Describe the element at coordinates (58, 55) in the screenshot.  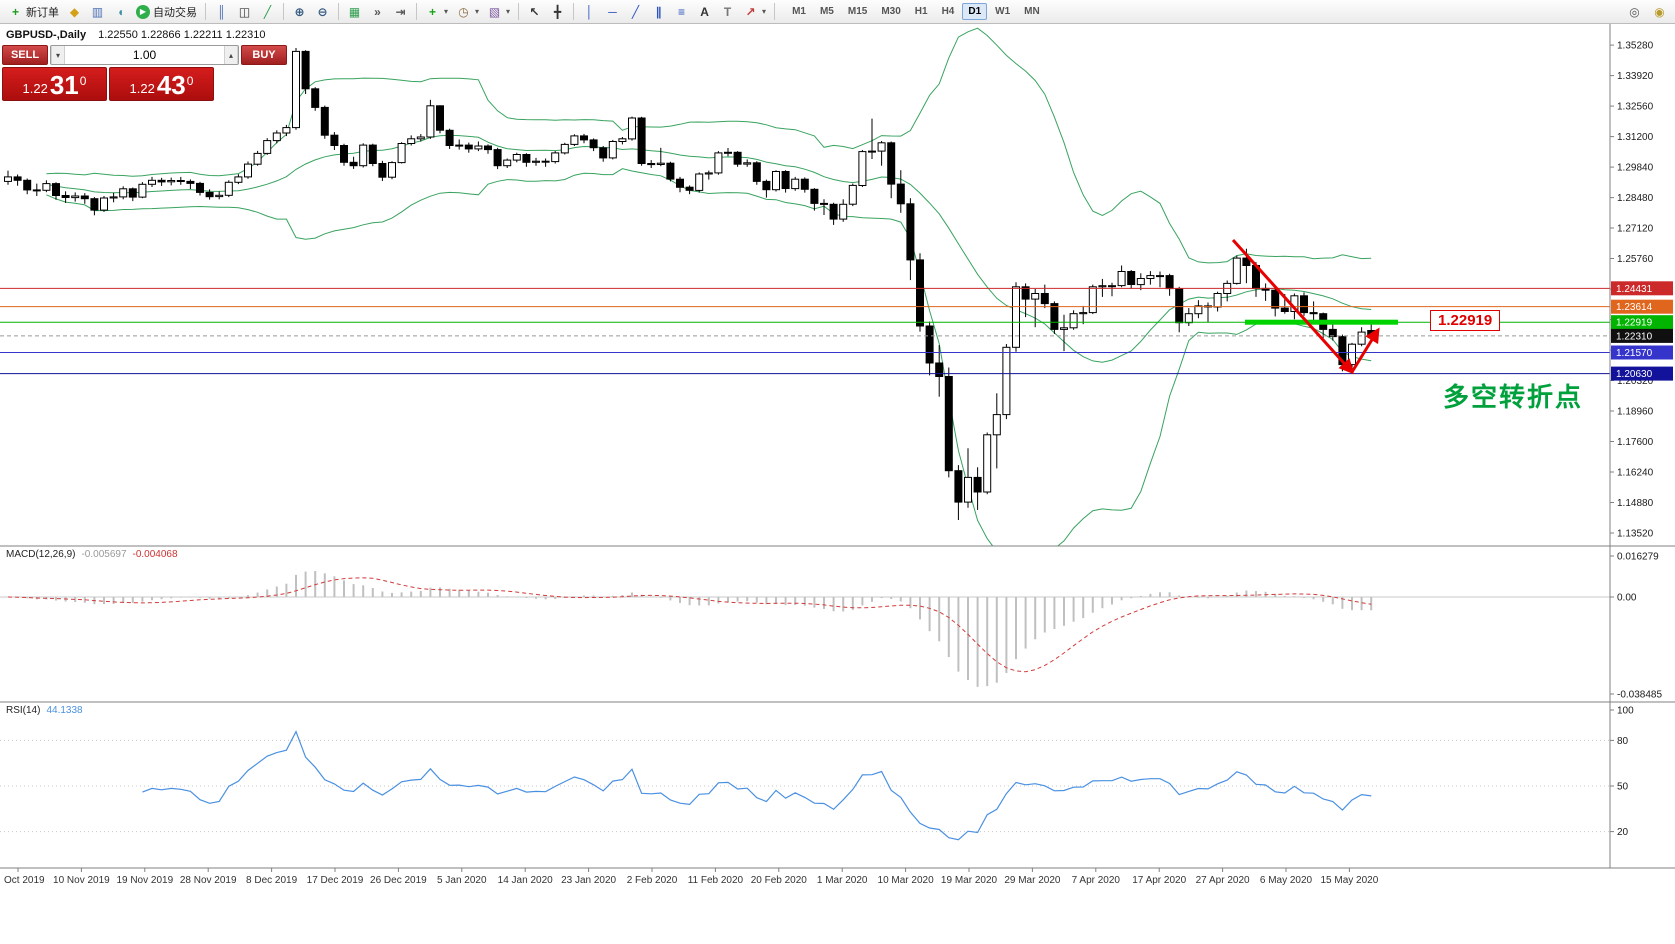
I see `volume-down-icon: ▾` at that location.